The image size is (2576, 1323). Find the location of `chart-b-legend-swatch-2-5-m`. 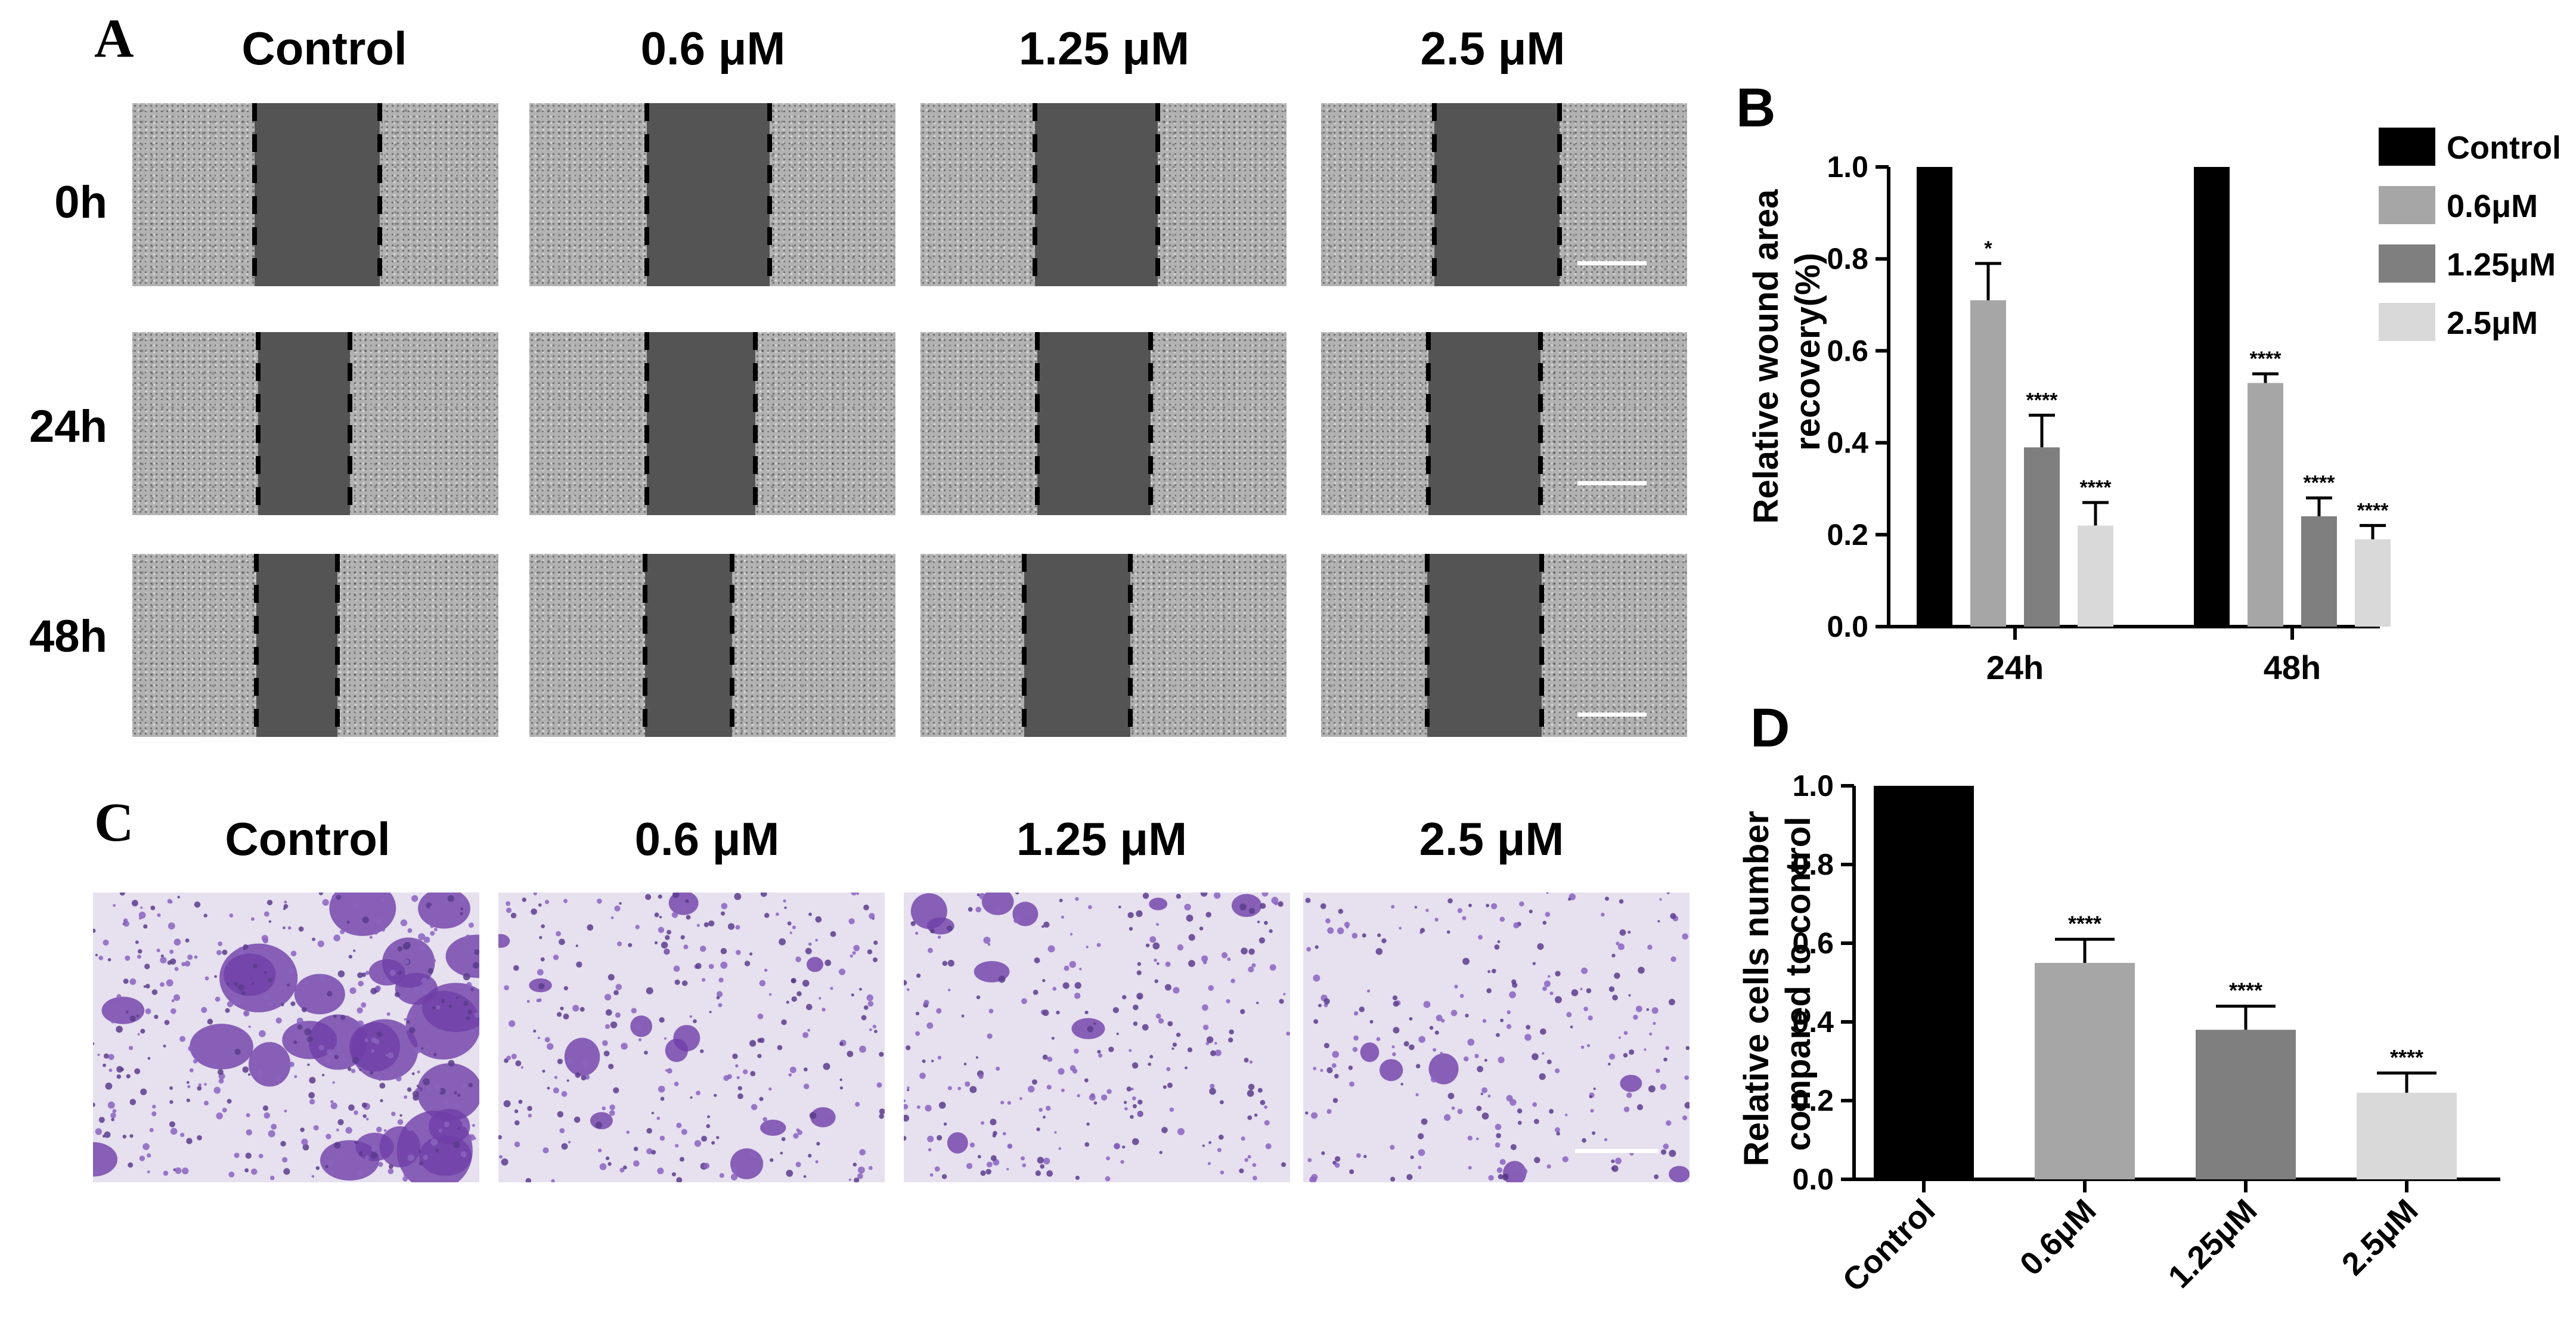

chart-b-legend-swatch-2-5-m is located at coordinates (2407, 322).